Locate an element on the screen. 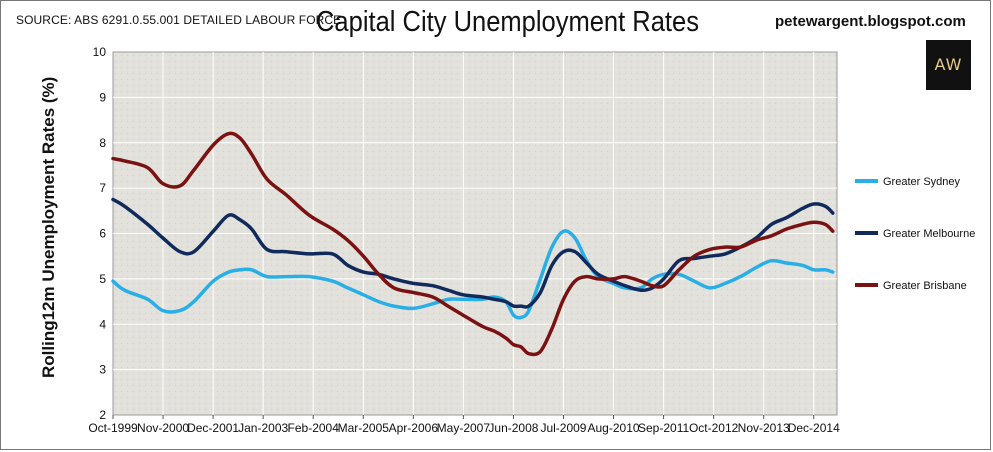  x-tick-label: Nov-2000 is located at coordinates (163, 428).